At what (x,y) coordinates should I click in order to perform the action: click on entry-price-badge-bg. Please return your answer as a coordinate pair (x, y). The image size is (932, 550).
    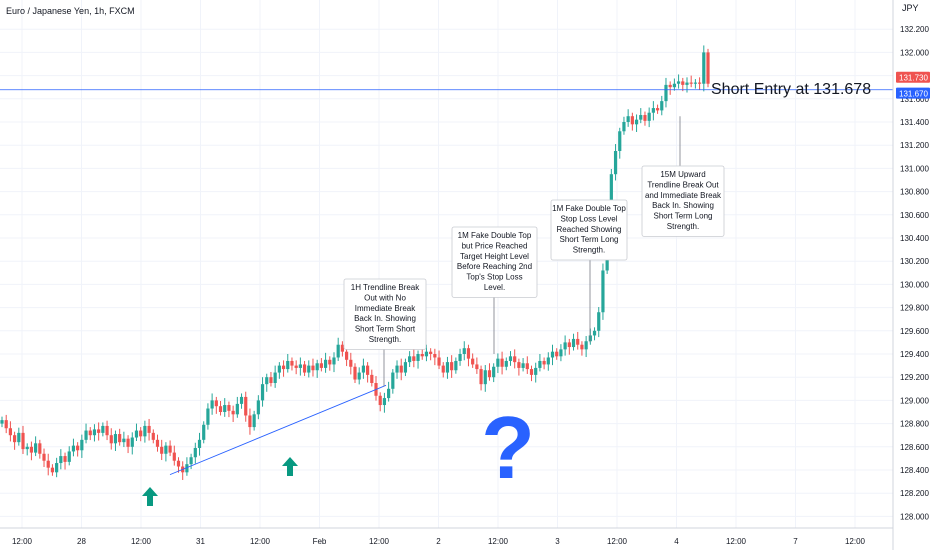
    Looking at the image, I should click on (913, 93).